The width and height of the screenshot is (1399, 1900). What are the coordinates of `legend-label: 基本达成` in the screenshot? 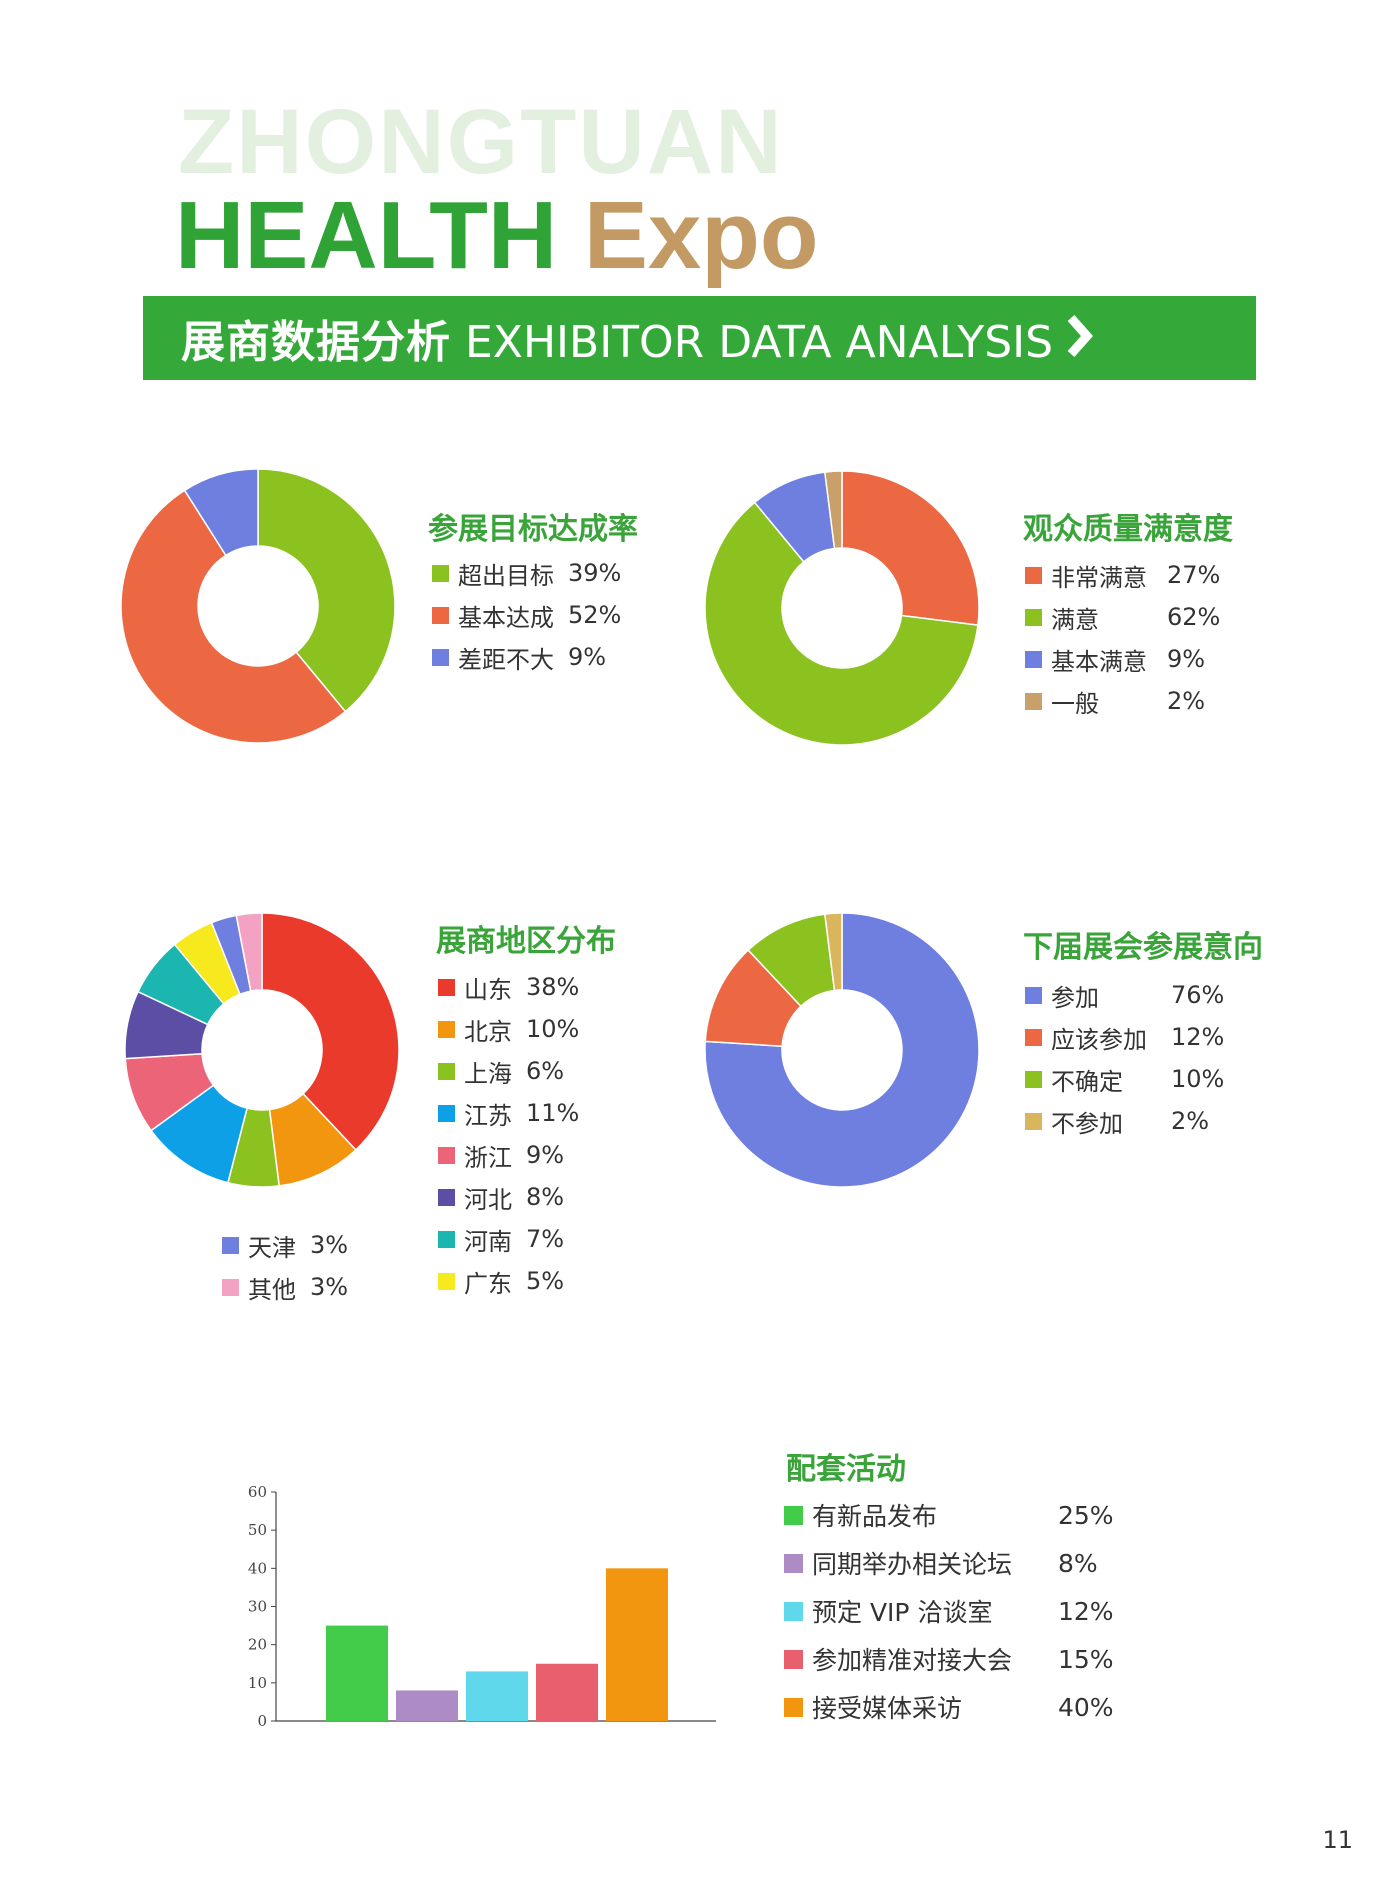 It's located at (506, 617).